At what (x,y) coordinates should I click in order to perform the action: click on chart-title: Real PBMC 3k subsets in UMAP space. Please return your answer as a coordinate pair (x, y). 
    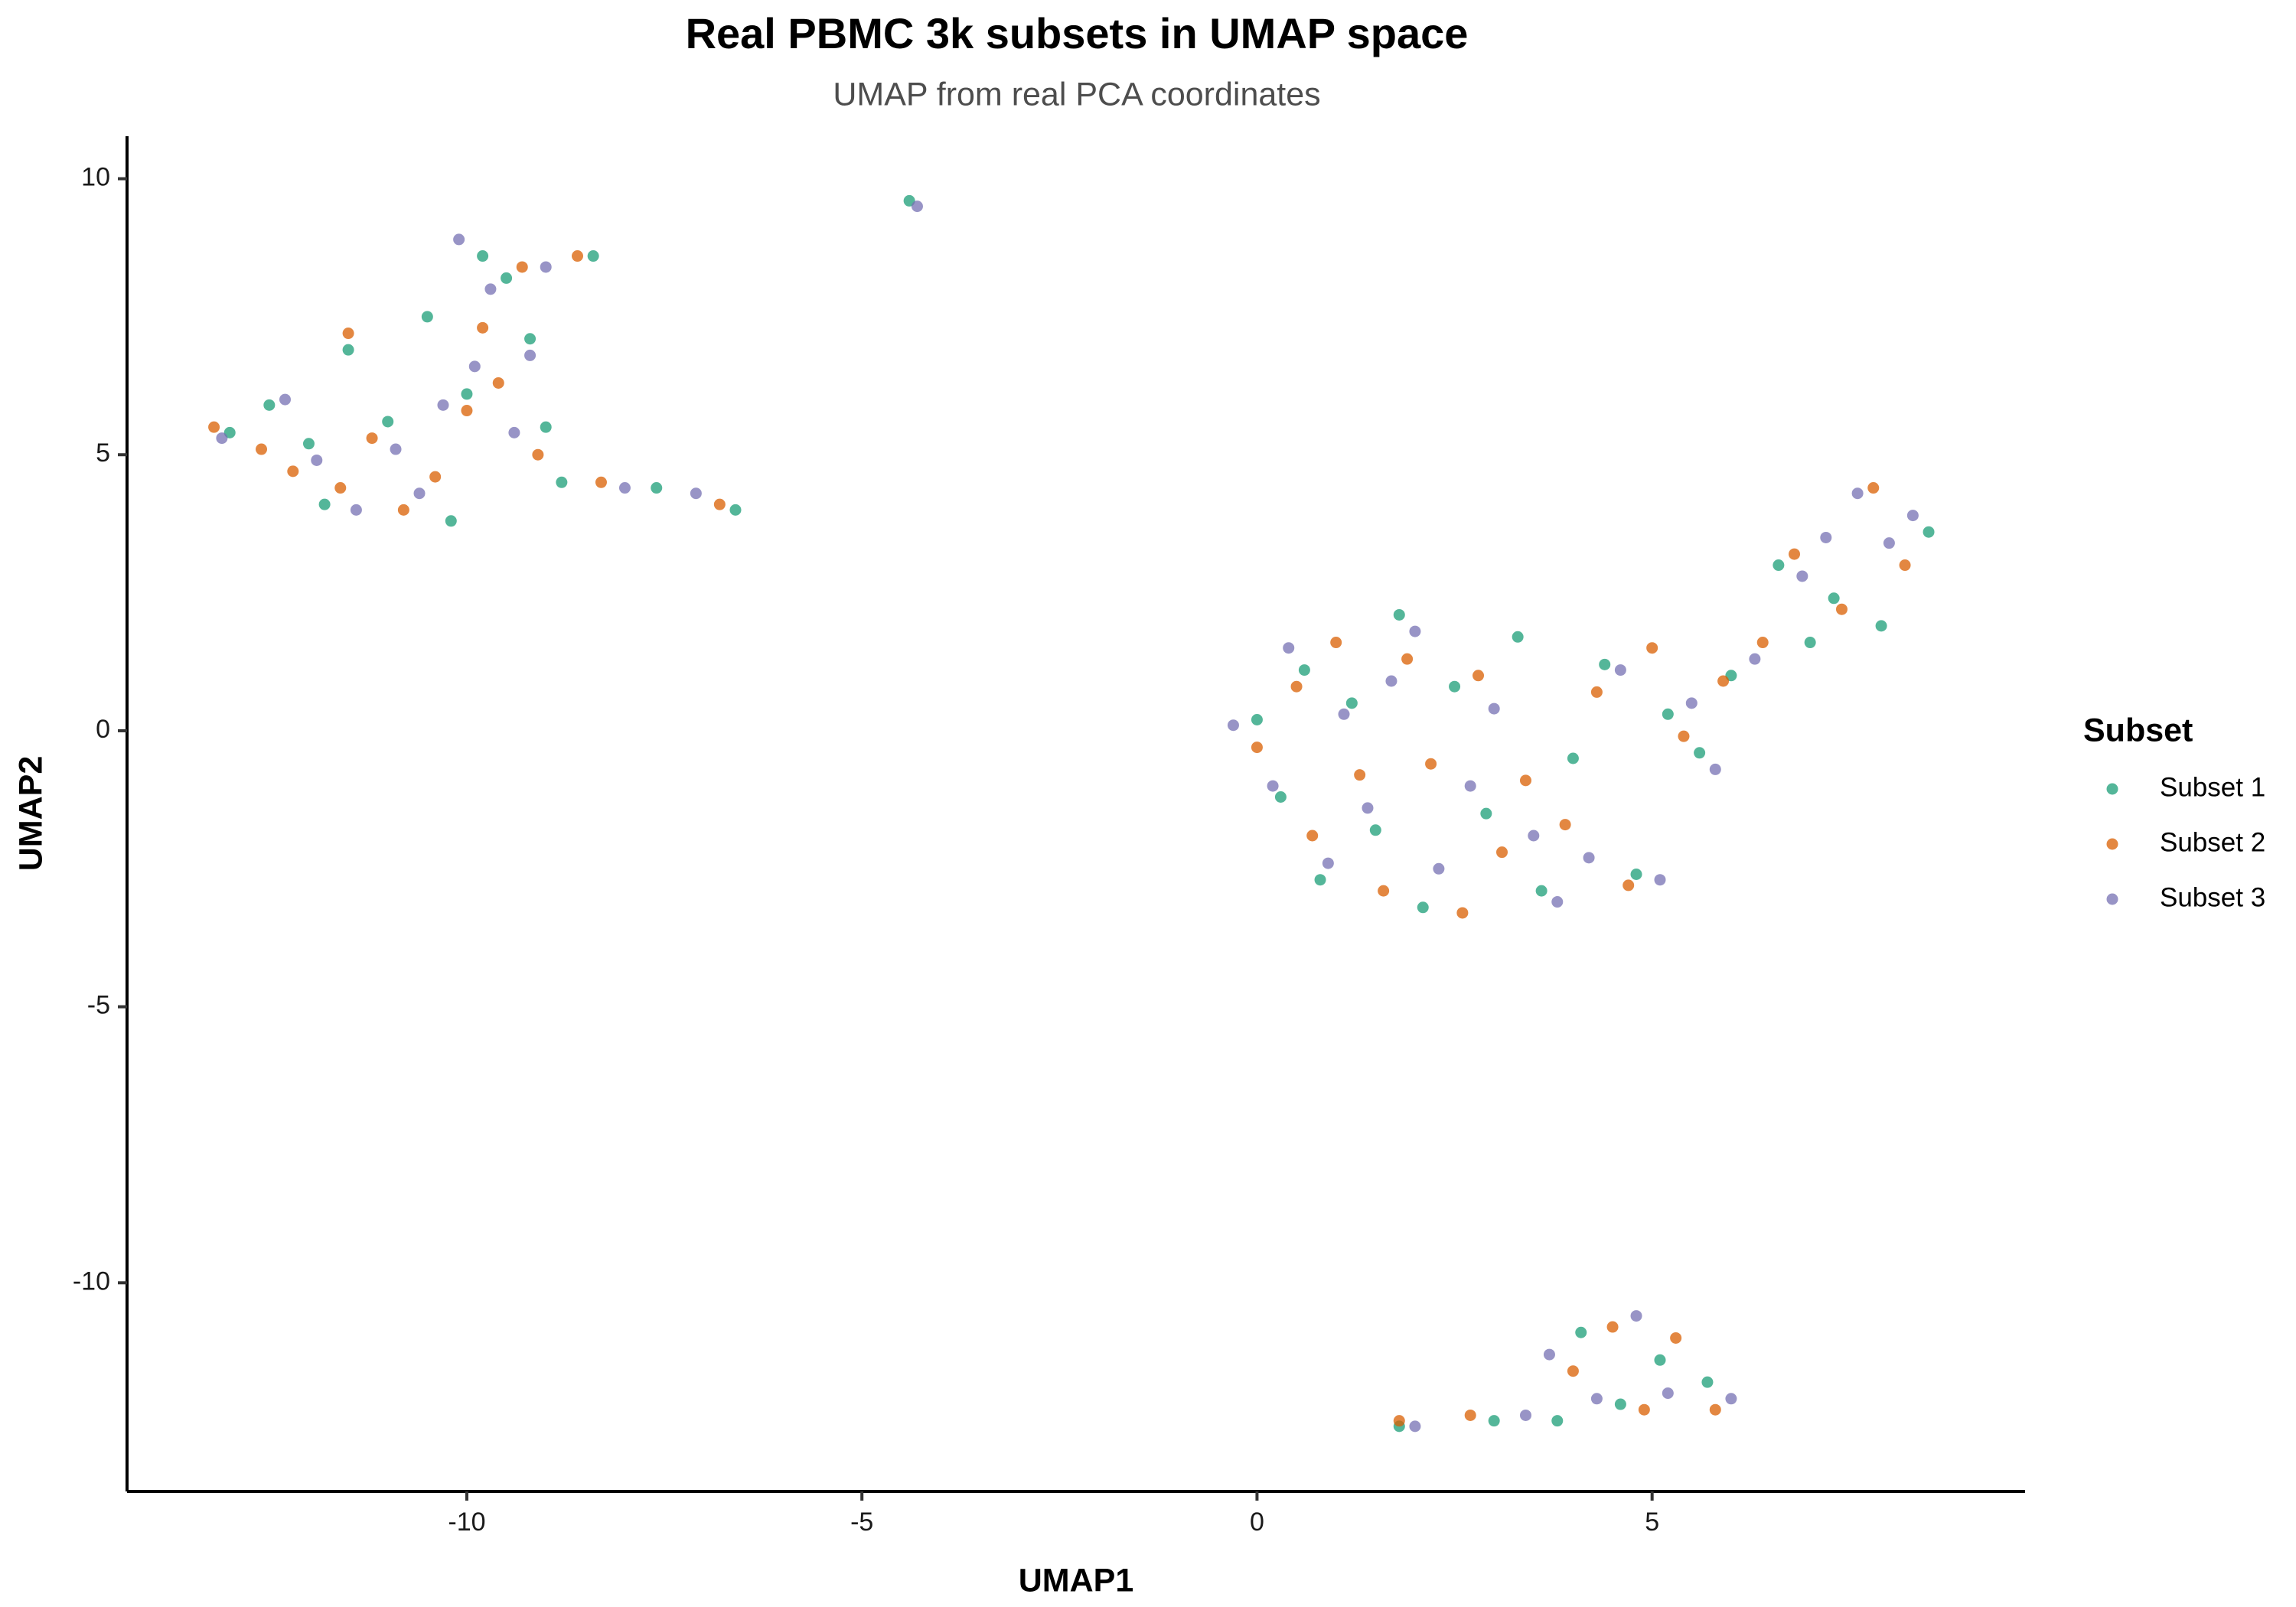
    Looking at the image, I should click on (1077, 33).